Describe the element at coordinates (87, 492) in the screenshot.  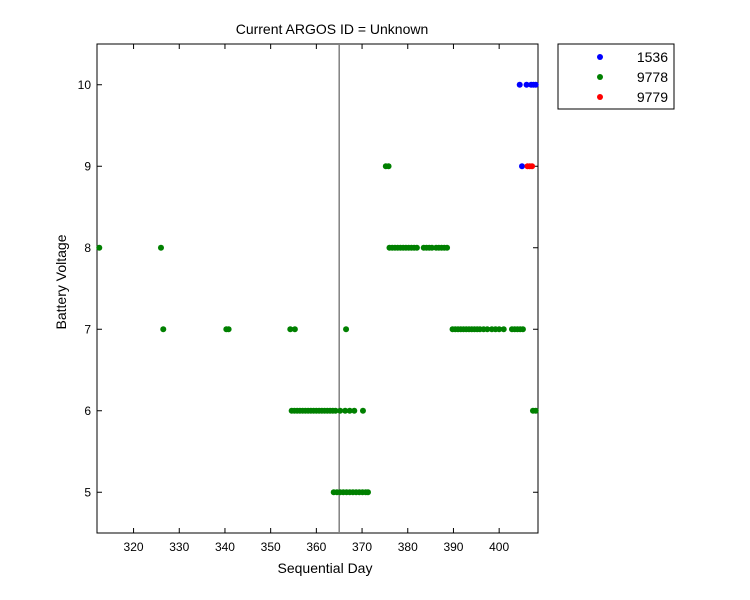
I see `y-tick-label: 5` at that location.